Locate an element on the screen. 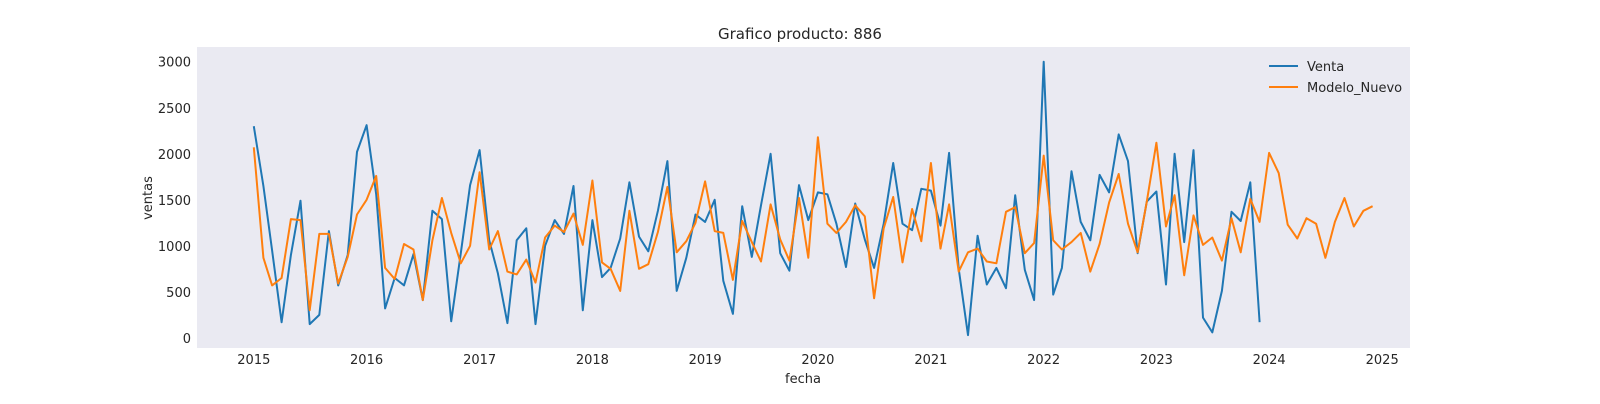  y-axis-label: ventas is located at coordinates (148, 198).